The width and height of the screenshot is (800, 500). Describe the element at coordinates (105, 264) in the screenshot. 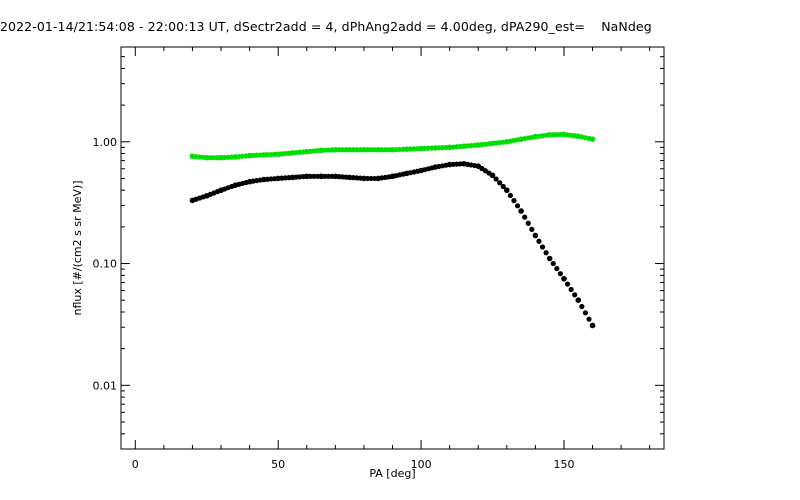

I see `y-tick-label: 0.10` at that location.